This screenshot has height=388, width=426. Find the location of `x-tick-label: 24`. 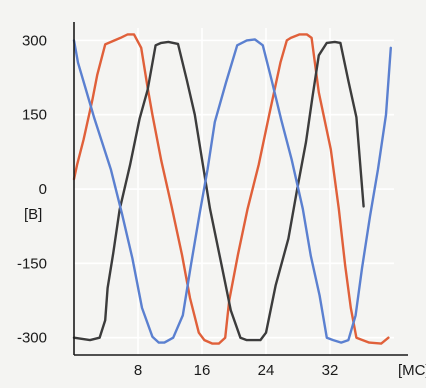

x-tick-label: 24 is located at coordinates (266, 370).